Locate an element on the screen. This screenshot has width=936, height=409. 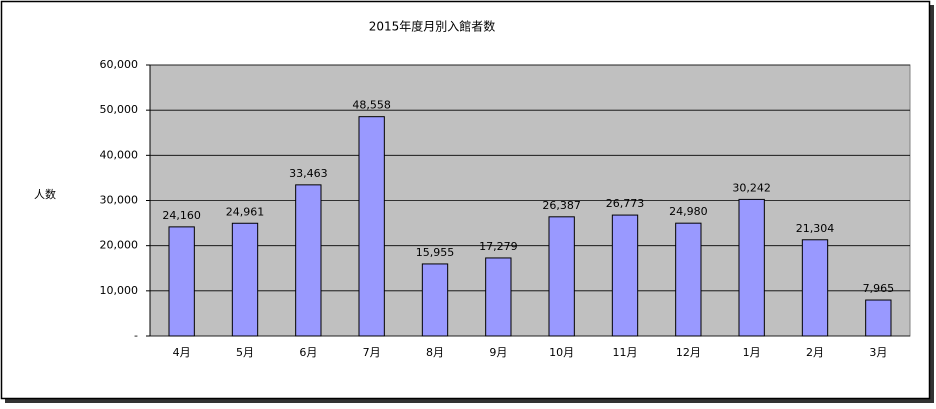
x-tick-label: 9月 is located at coordinates (498, 352).